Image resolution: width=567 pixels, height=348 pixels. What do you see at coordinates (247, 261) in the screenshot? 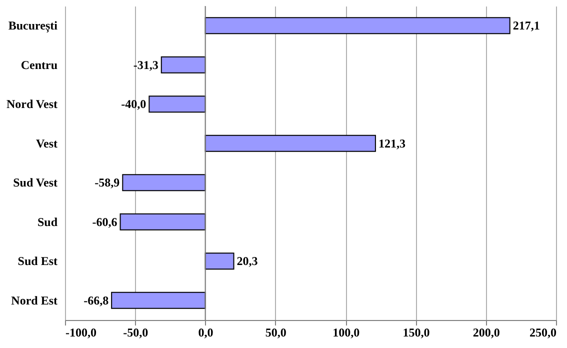
I see `data-label: 20,3` at bounding box center [247, 261].